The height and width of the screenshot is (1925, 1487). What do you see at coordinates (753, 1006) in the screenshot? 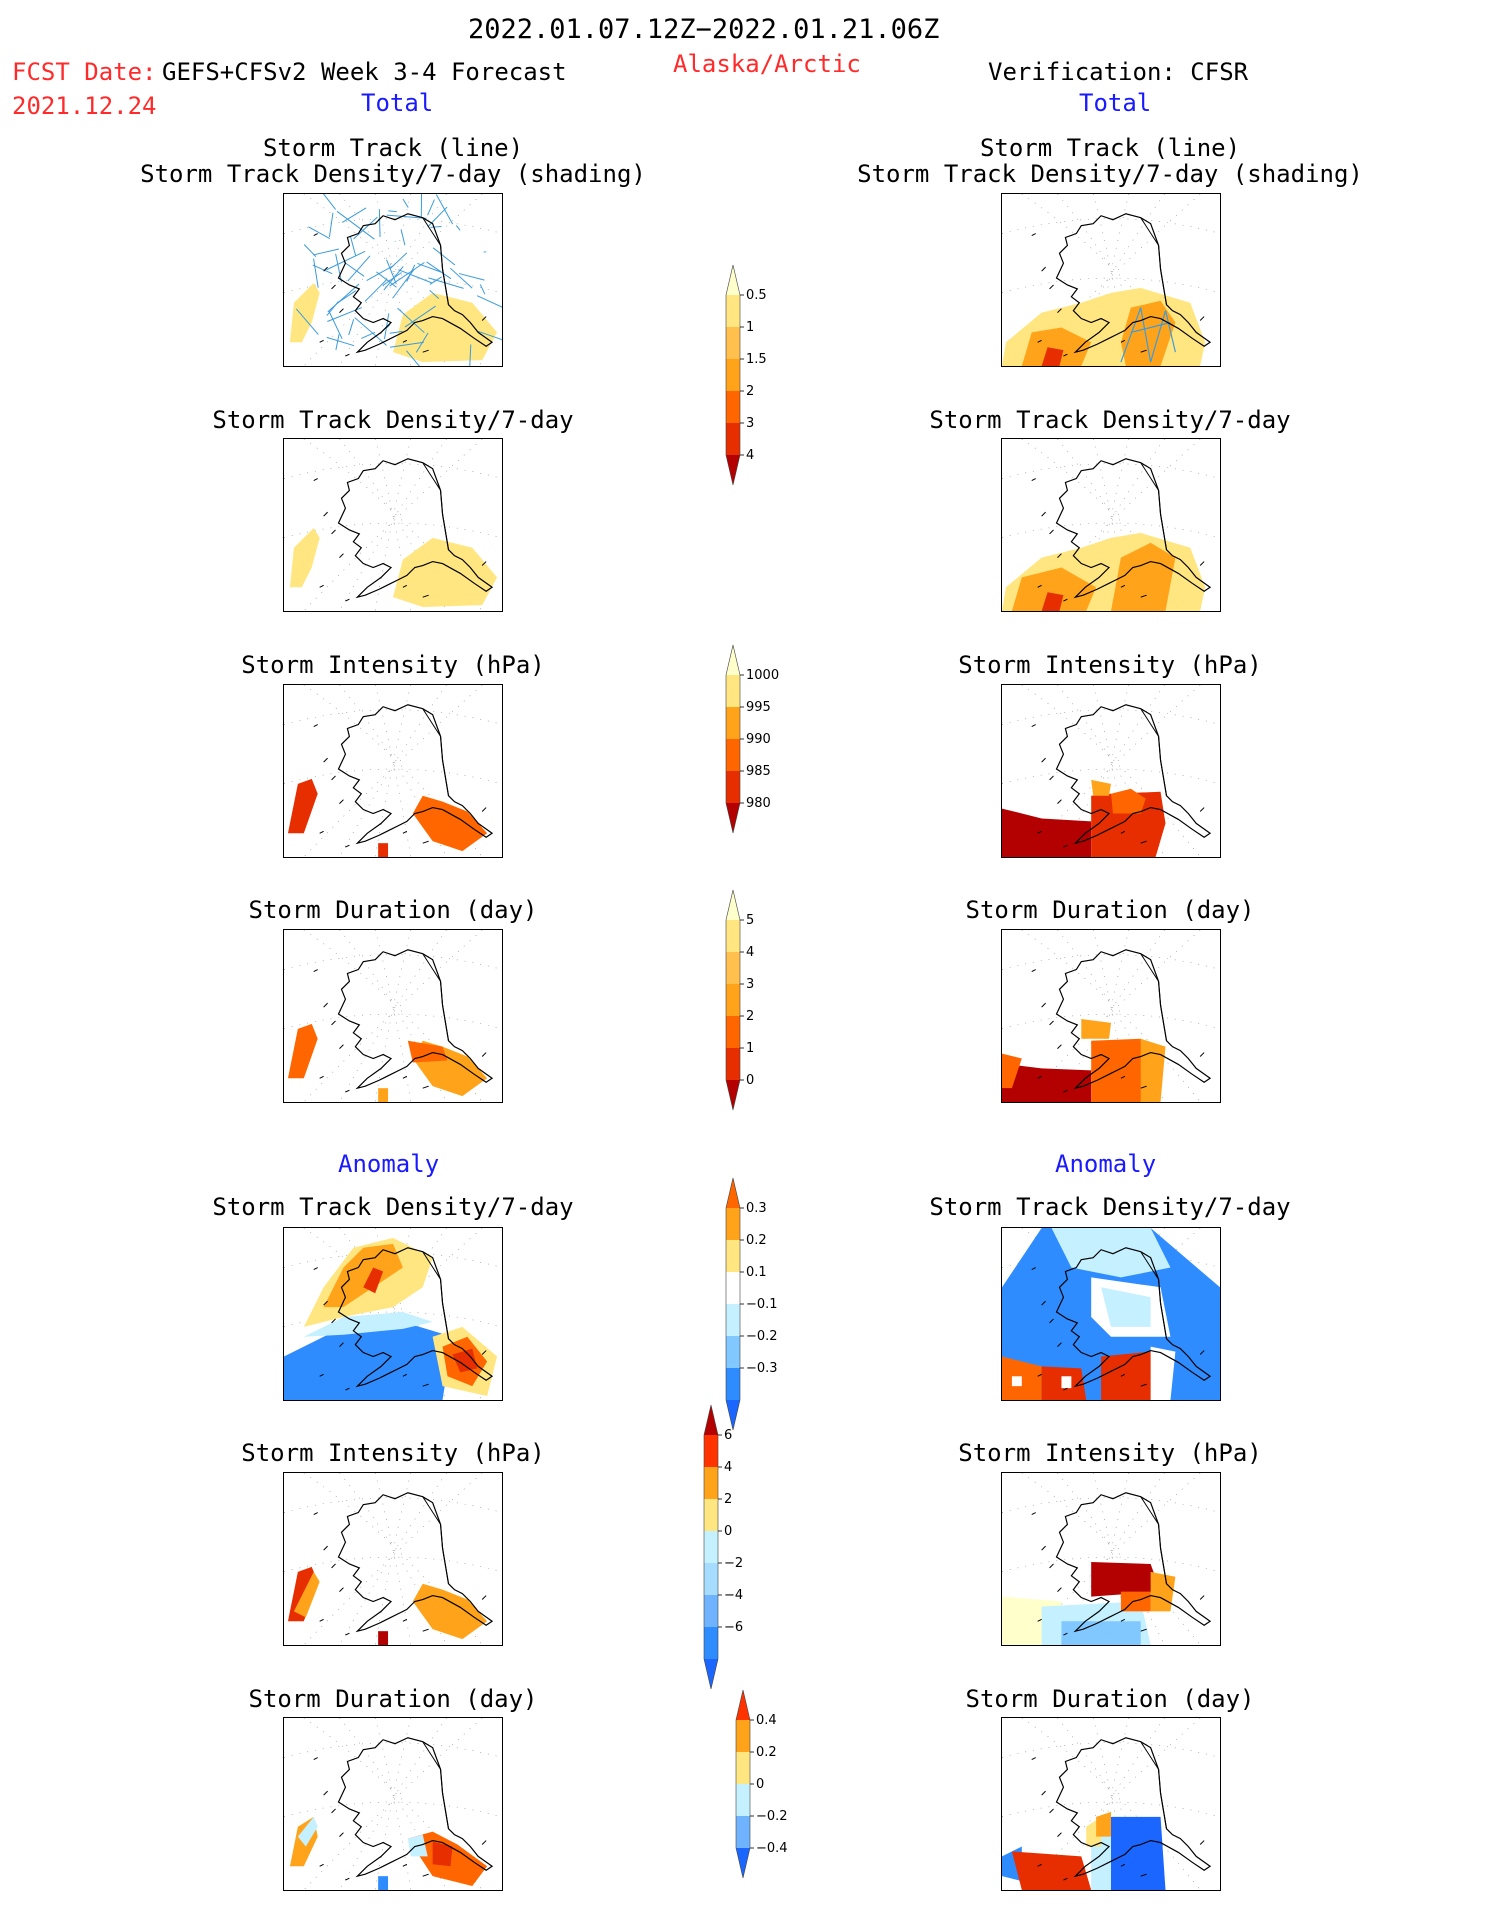
I see `colorbar-duration: 5 4 3 2 1 0` at bounding box center [753, 1006].